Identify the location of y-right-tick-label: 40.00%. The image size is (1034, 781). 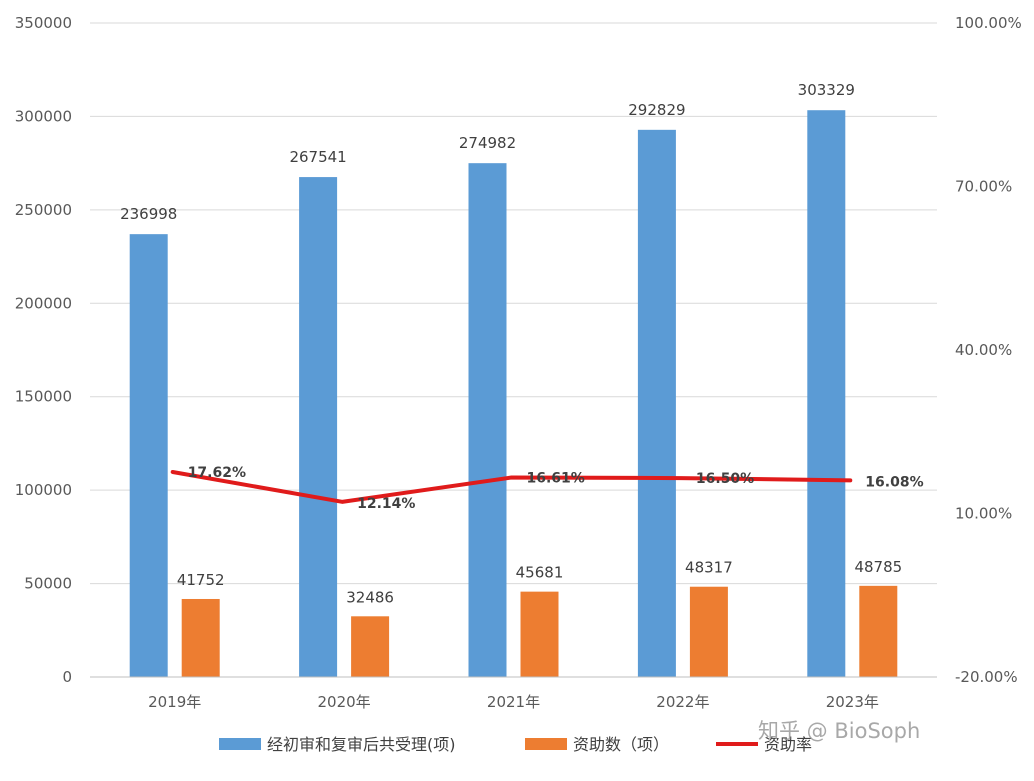
(983, 350).